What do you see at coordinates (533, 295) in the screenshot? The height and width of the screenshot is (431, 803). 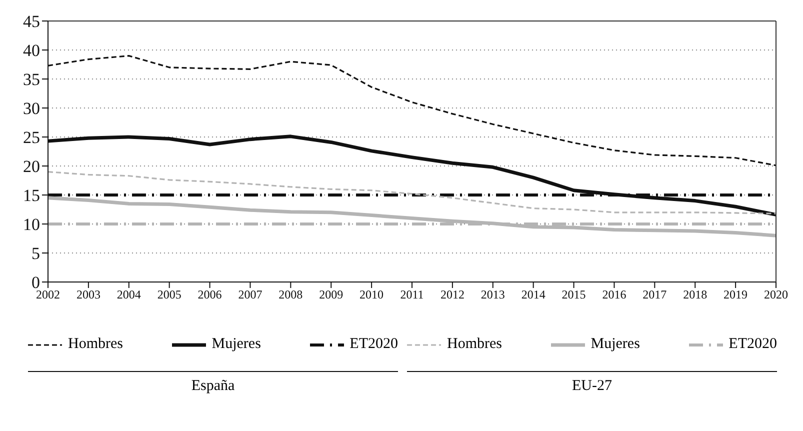 I see `x-tick-label: 2014` at bounding box center [533, 295].